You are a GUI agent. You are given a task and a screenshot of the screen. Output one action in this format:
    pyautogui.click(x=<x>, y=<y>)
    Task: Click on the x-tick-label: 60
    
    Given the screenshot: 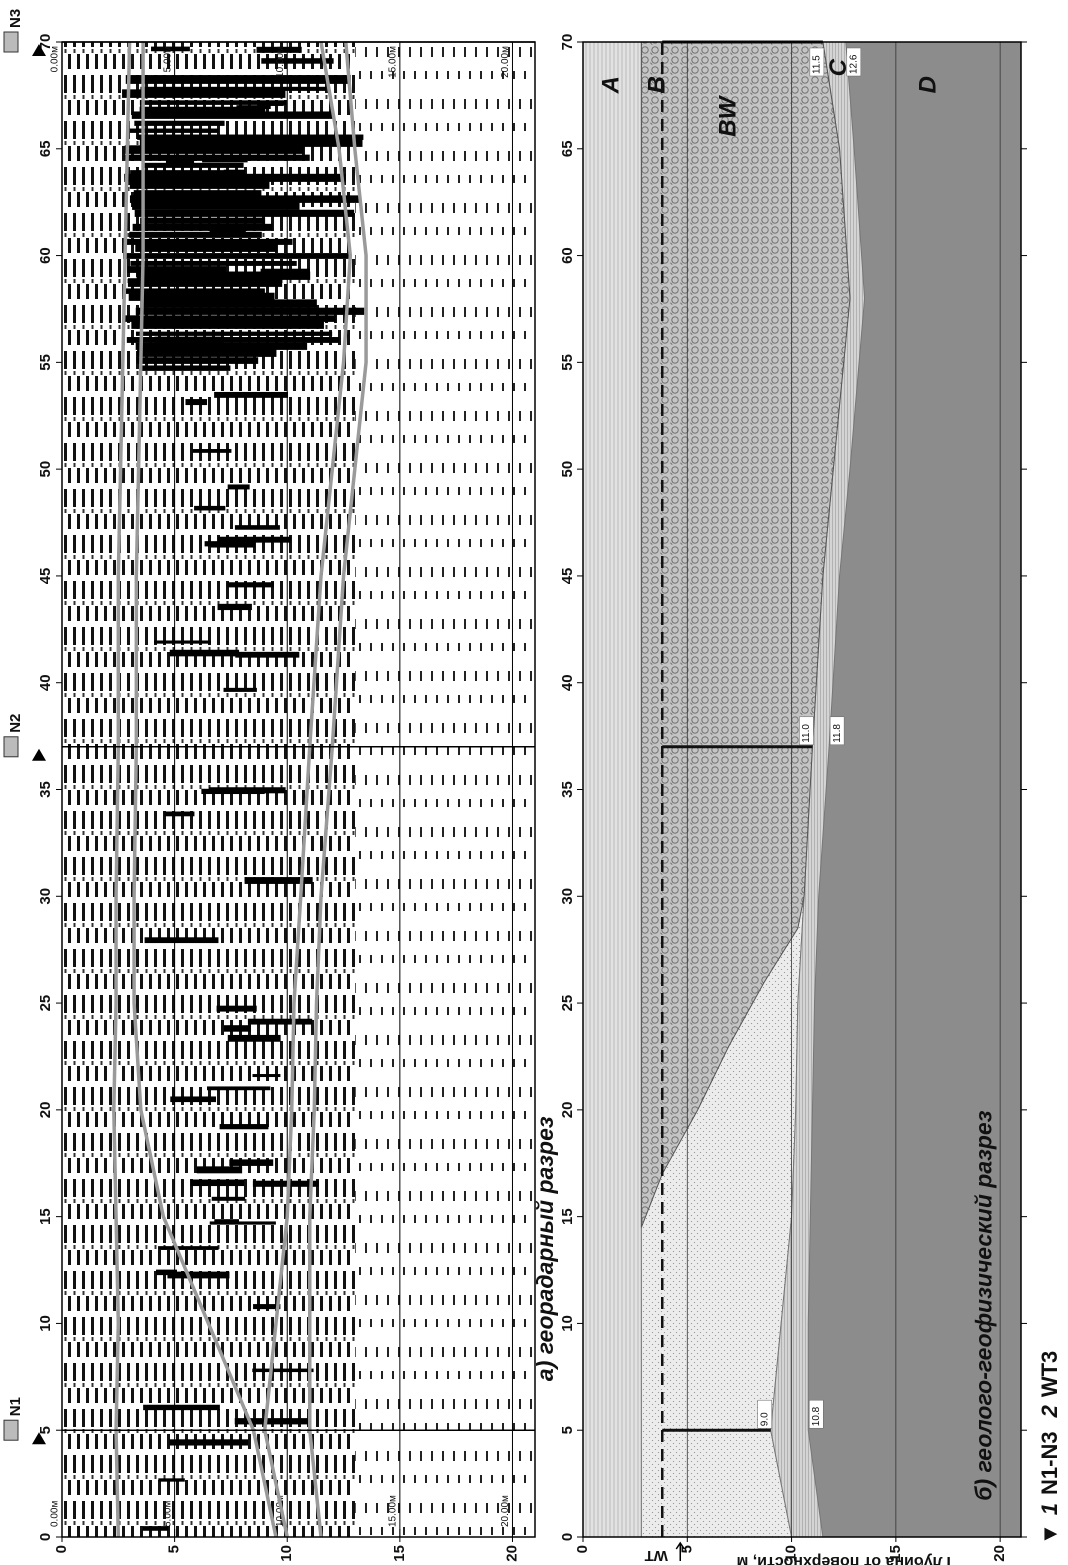 What is the action you would take?
    pyautogui.click(x=567, y=255)
    